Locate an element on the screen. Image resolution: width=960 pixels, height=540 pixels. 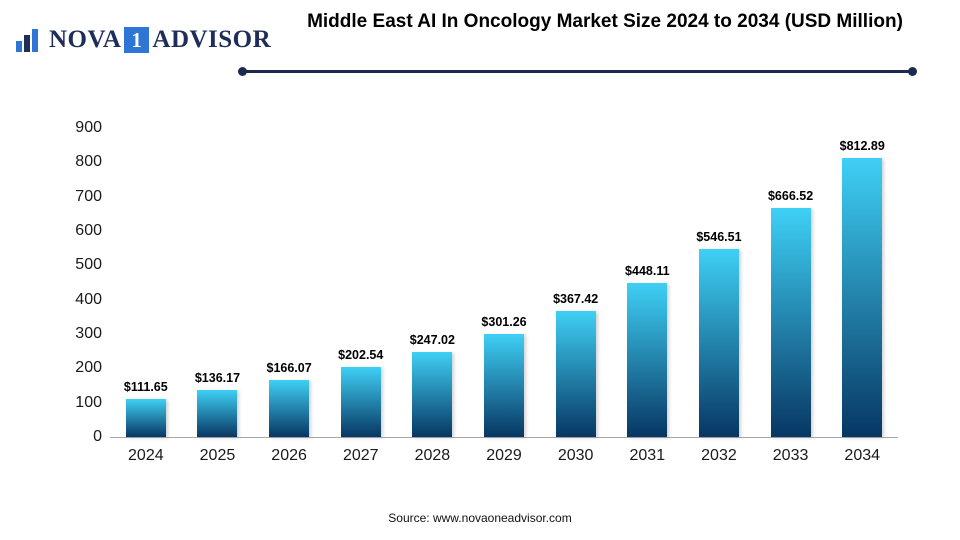
x-tick-label: 2031 is located at coordinates (647, 455).